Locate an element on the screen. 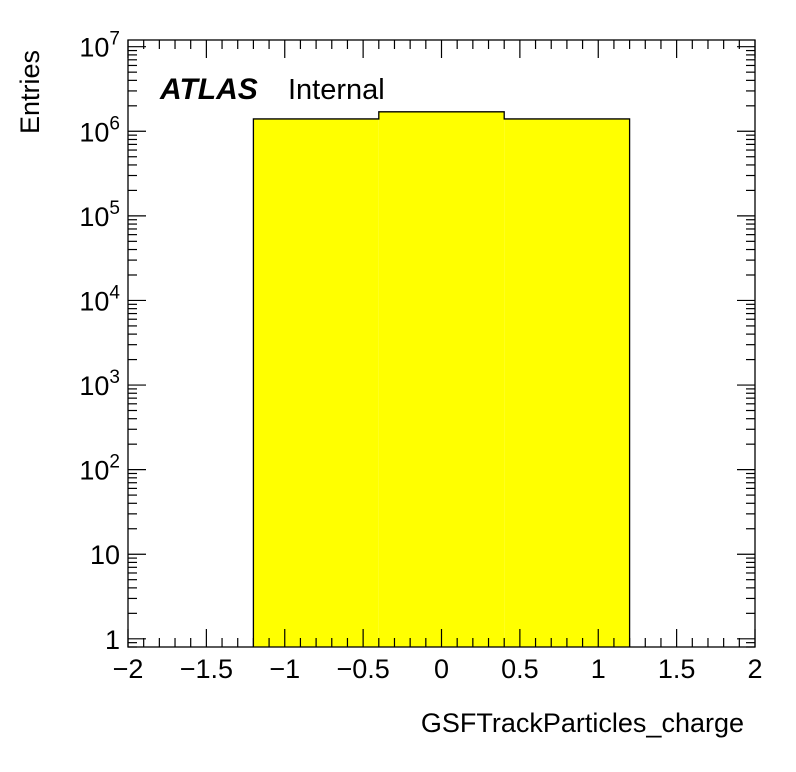 Image resolution: width=796 pixels, height=772 pixels. x-tick-label: 1.5 is located at coordinates (677, 669).